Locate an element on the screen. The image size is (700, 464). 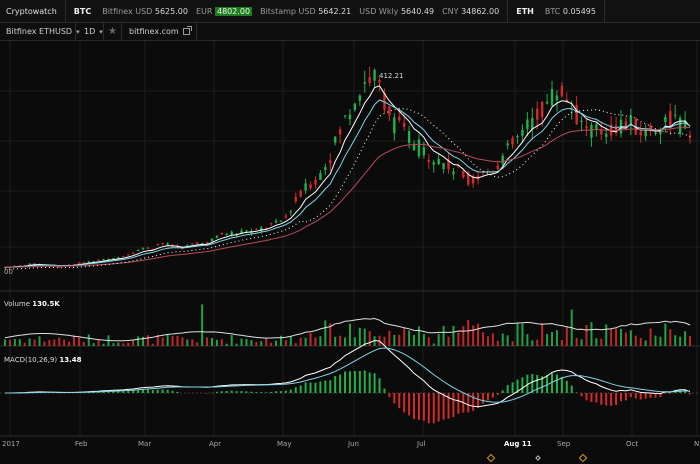
market-label: Bitfinex ETHUSD is located at coordinates (39, 31).